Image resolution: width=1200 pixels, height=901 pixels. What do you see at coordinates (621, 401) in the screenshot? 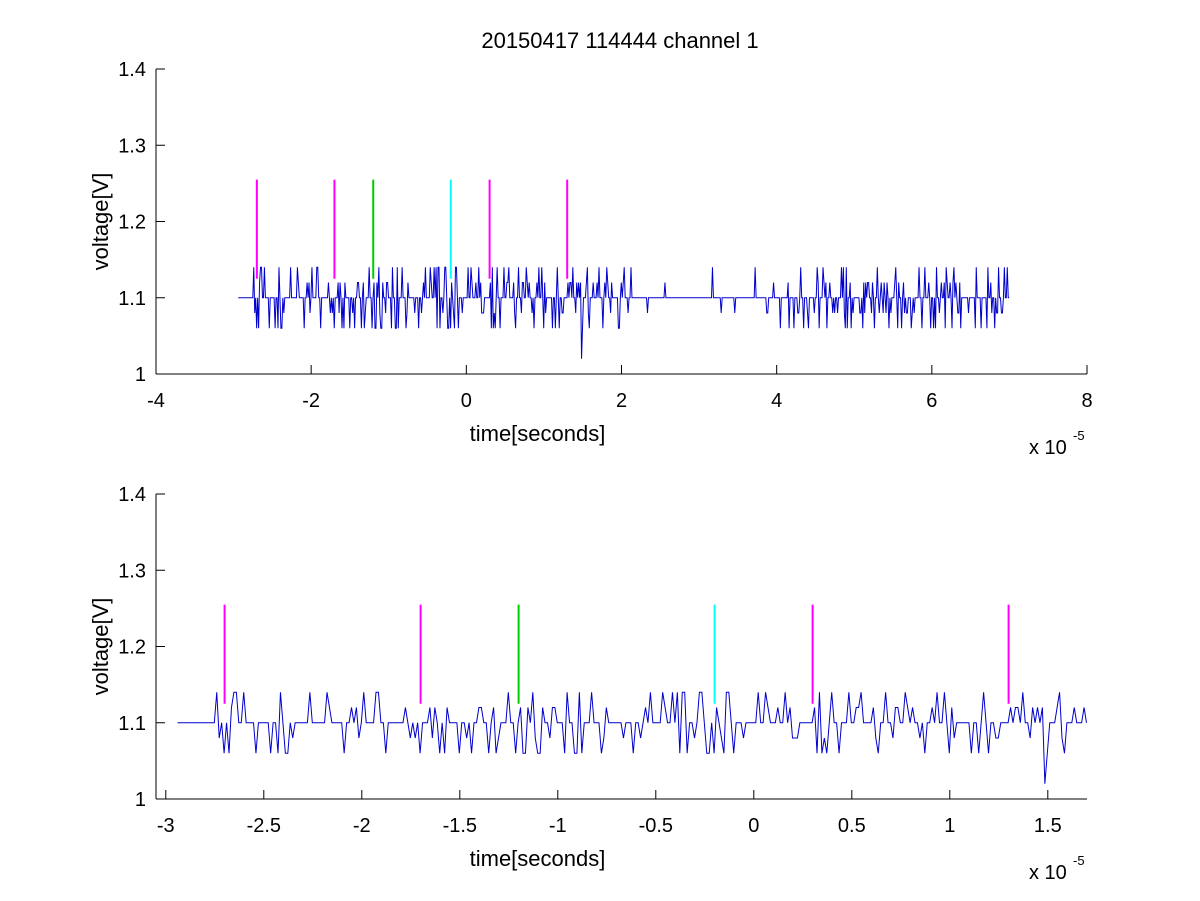
I see `x-tick-label: 2` at bounding box center [621, 401].